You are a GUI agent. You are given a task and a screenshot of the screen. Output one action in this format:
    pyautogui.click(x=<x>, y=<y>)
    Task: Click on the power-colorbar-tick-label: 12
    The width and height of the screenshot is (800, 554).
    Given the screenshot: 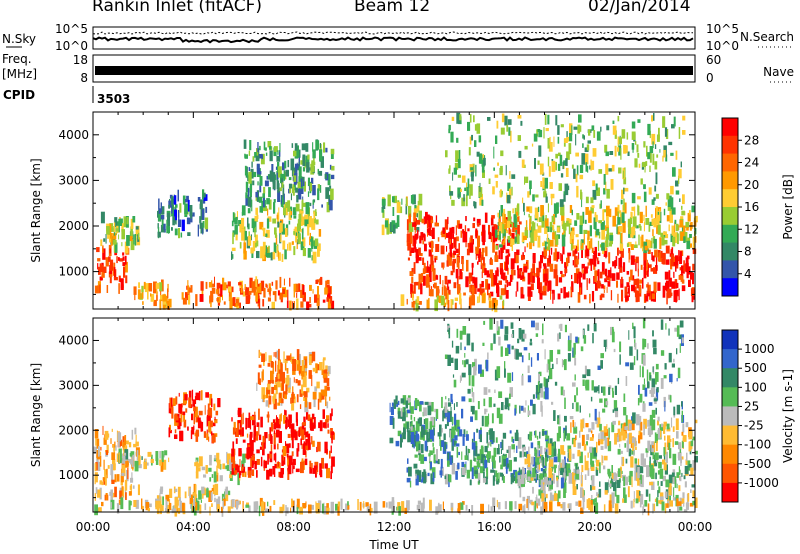 What is the action you would take?
    pyautogui.click(x=751, y=229)
    